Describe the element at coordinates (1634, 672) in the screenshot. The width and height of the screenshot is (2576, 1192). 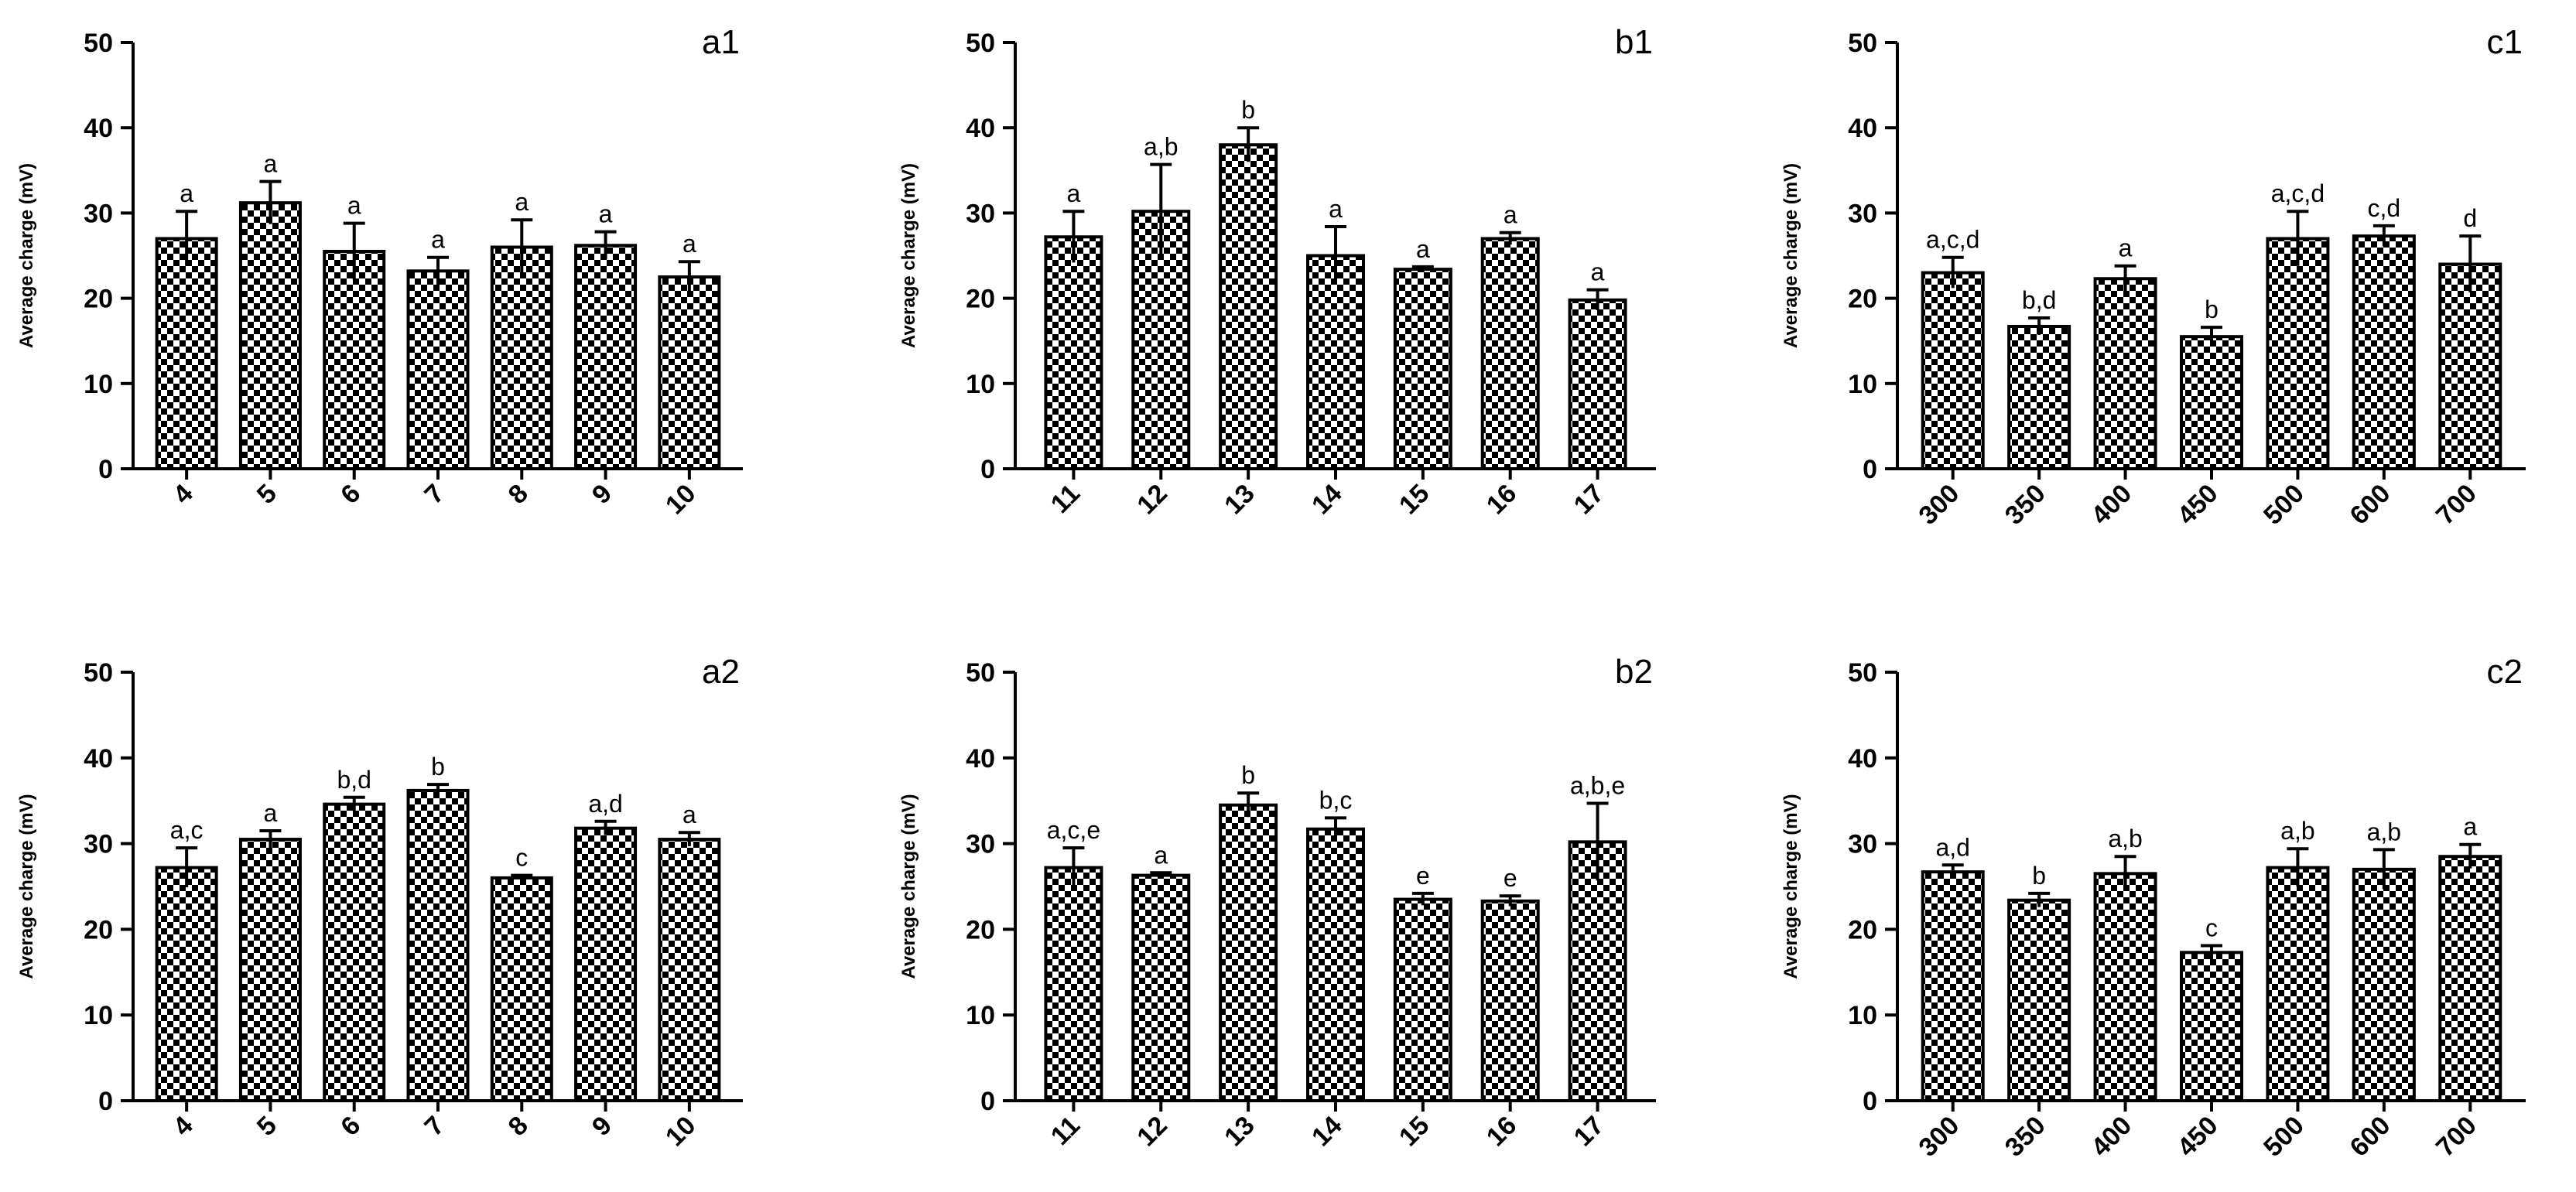
I see `panel-label: b2` at that location.